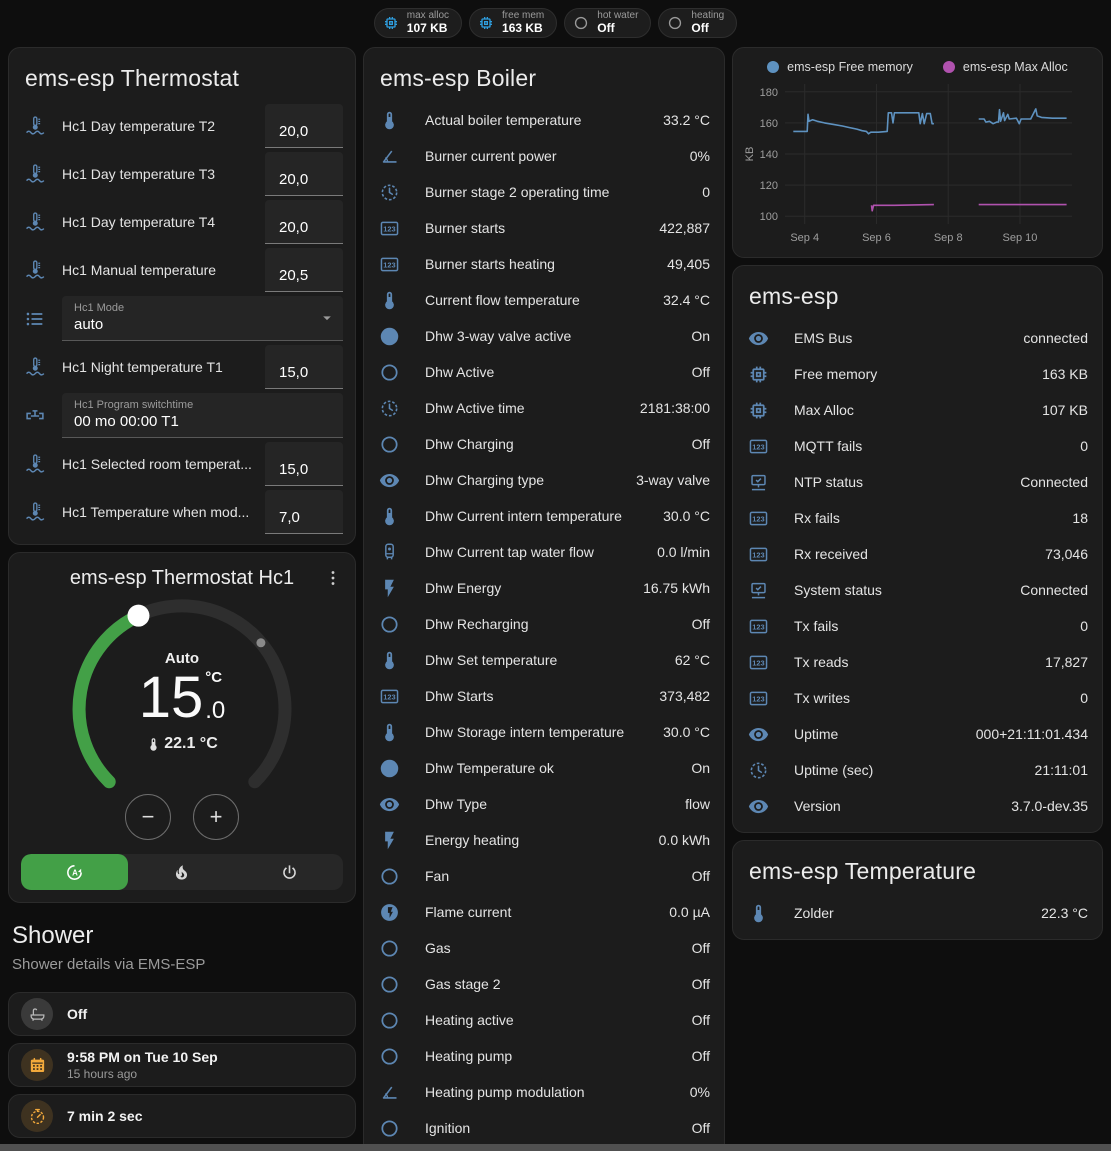 This screenshot has height=1151, width=1111. I want to click on entity-row: Gas Off, so click(544, 948).